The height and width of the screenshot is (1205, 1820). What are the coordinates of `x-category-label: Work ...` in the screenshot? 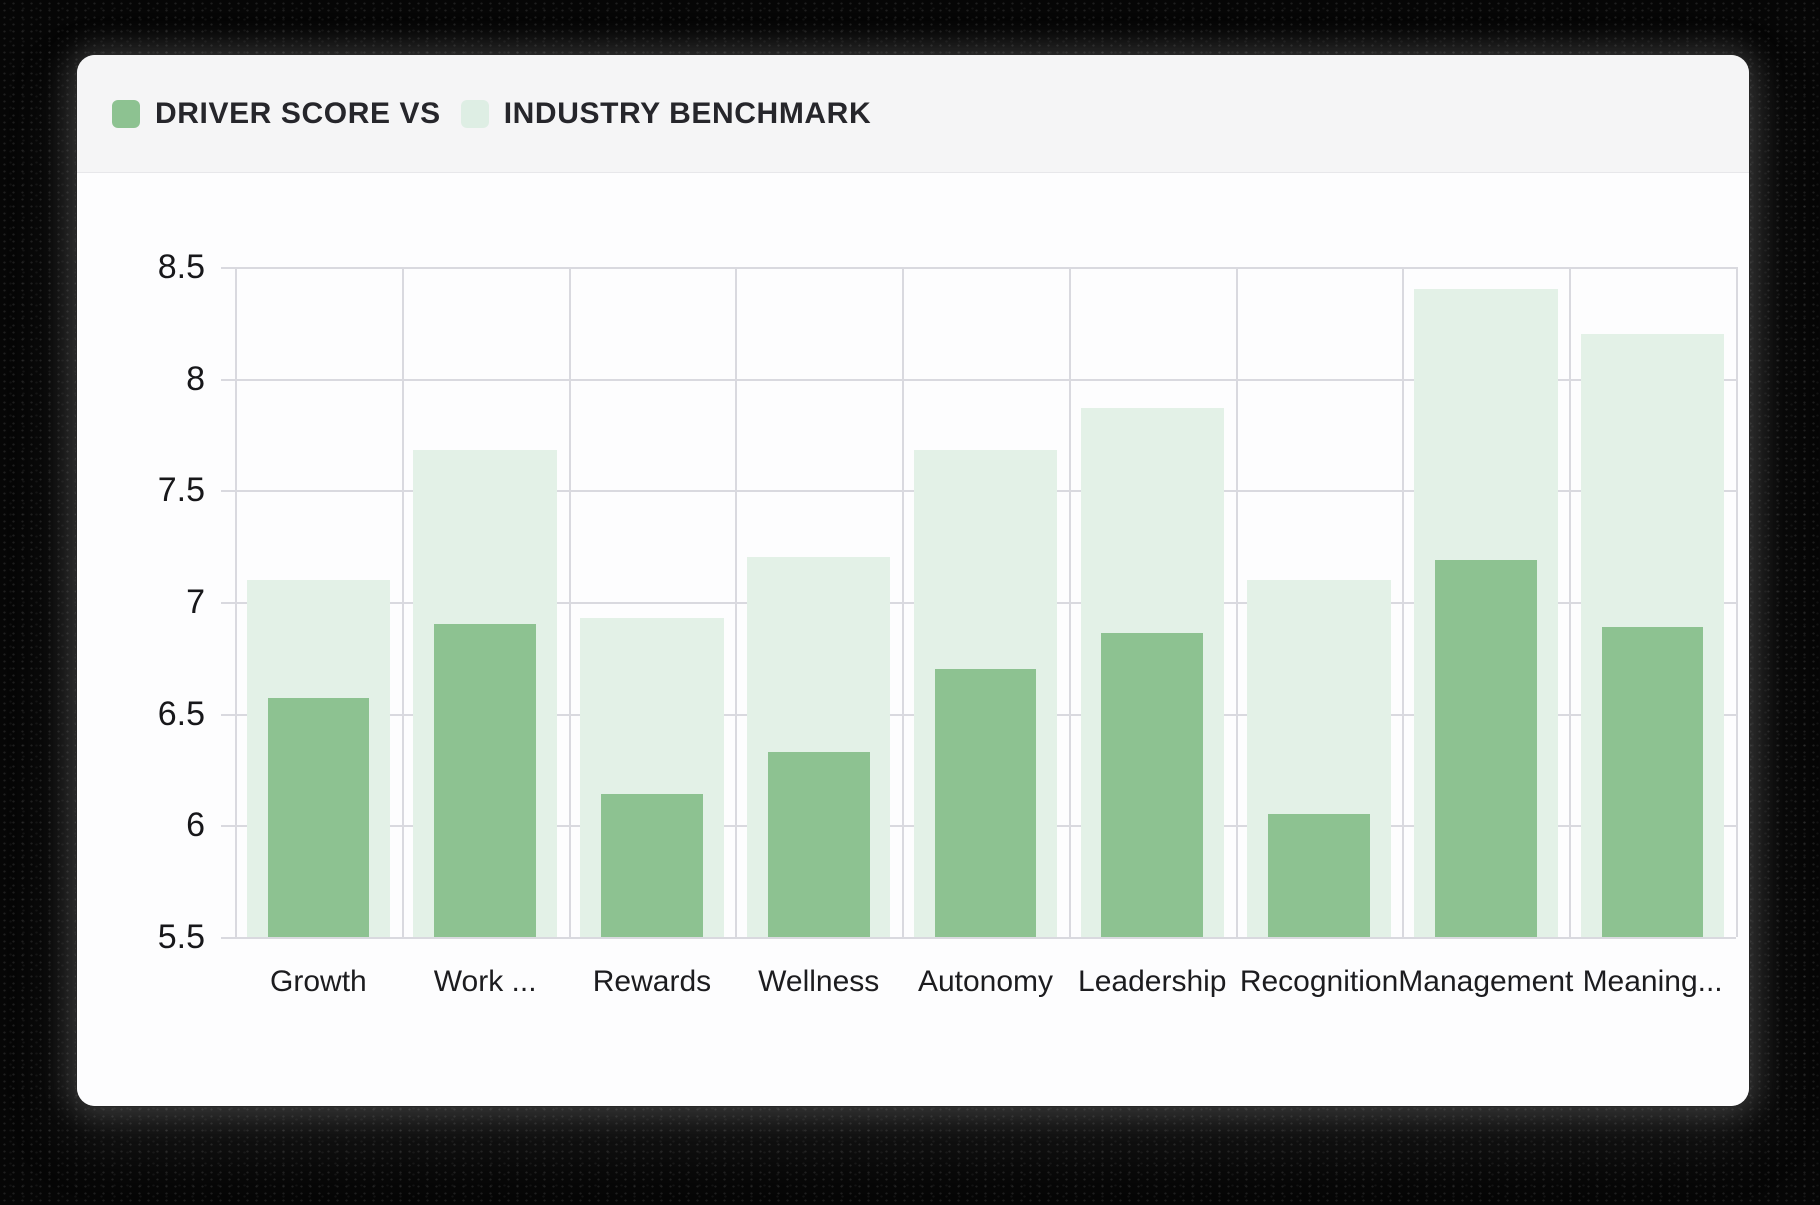 It's located at (485, 981).